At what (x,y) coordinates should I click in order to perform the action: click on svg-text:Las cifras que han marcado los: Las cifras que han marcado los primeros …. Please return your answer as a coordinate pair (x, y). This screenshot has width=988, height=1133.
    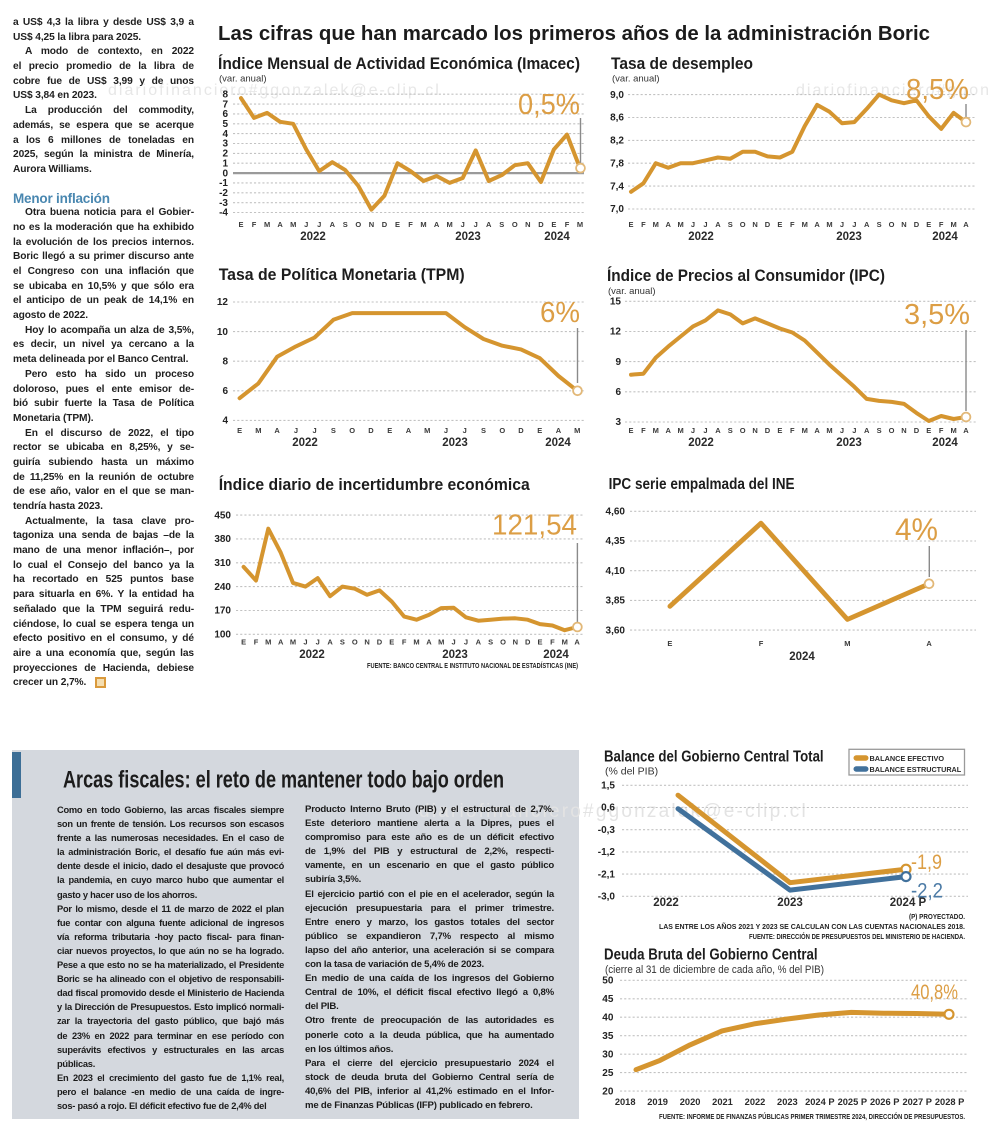
    Looking at the image, I should click on (574, 33).